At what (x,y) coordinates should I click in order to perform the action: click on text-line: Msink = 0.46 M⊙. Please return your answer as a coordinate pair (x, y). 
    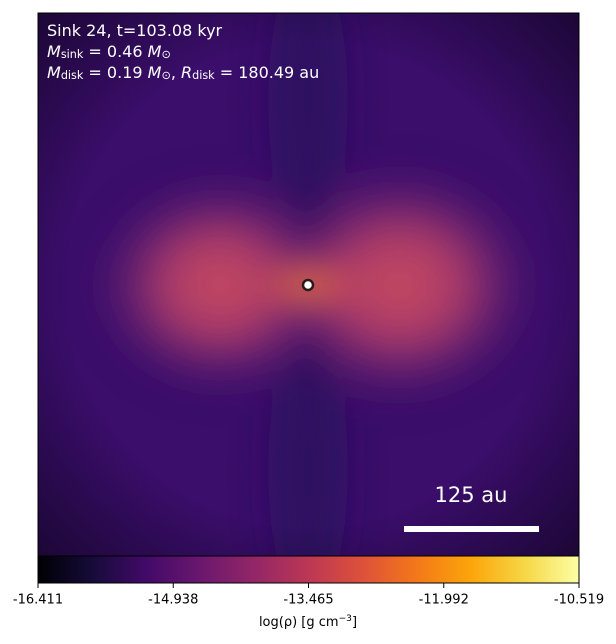
    Looking at the image, I should click on (109, 51).